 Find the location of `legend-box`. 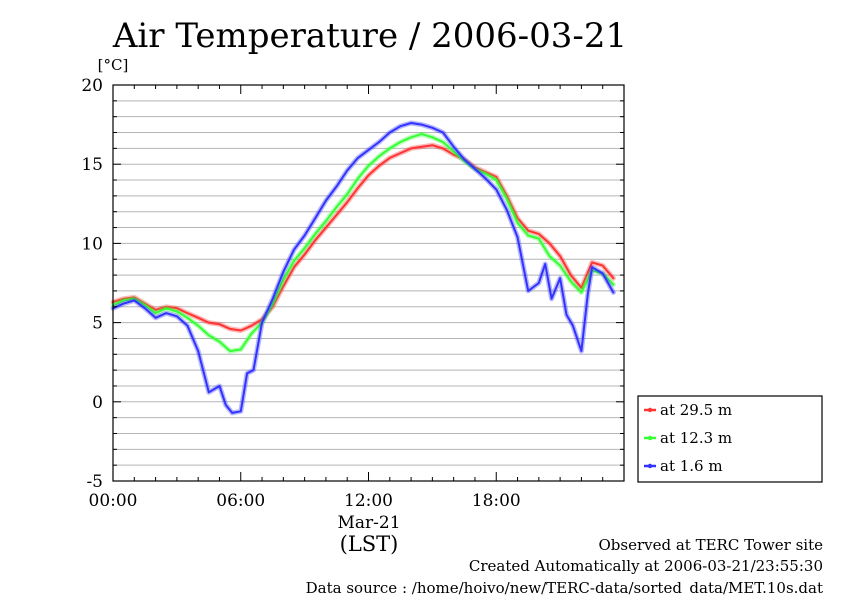

legend-box is located at coordinates (730, 439).